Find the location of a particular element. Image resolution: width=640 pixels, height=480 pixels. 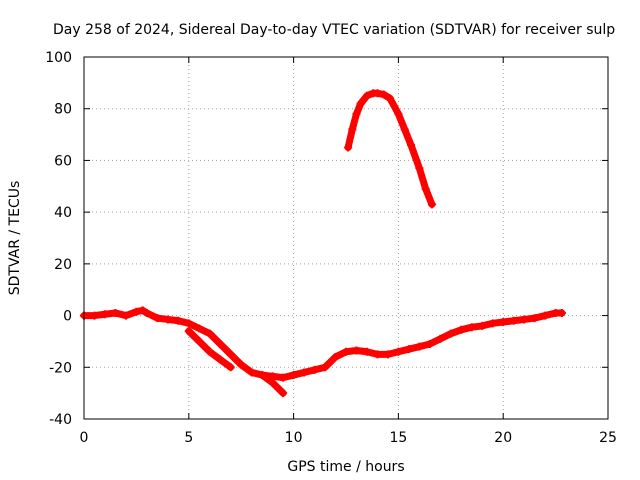

y-tick-label: 100 is located at coordinates (58, 58).